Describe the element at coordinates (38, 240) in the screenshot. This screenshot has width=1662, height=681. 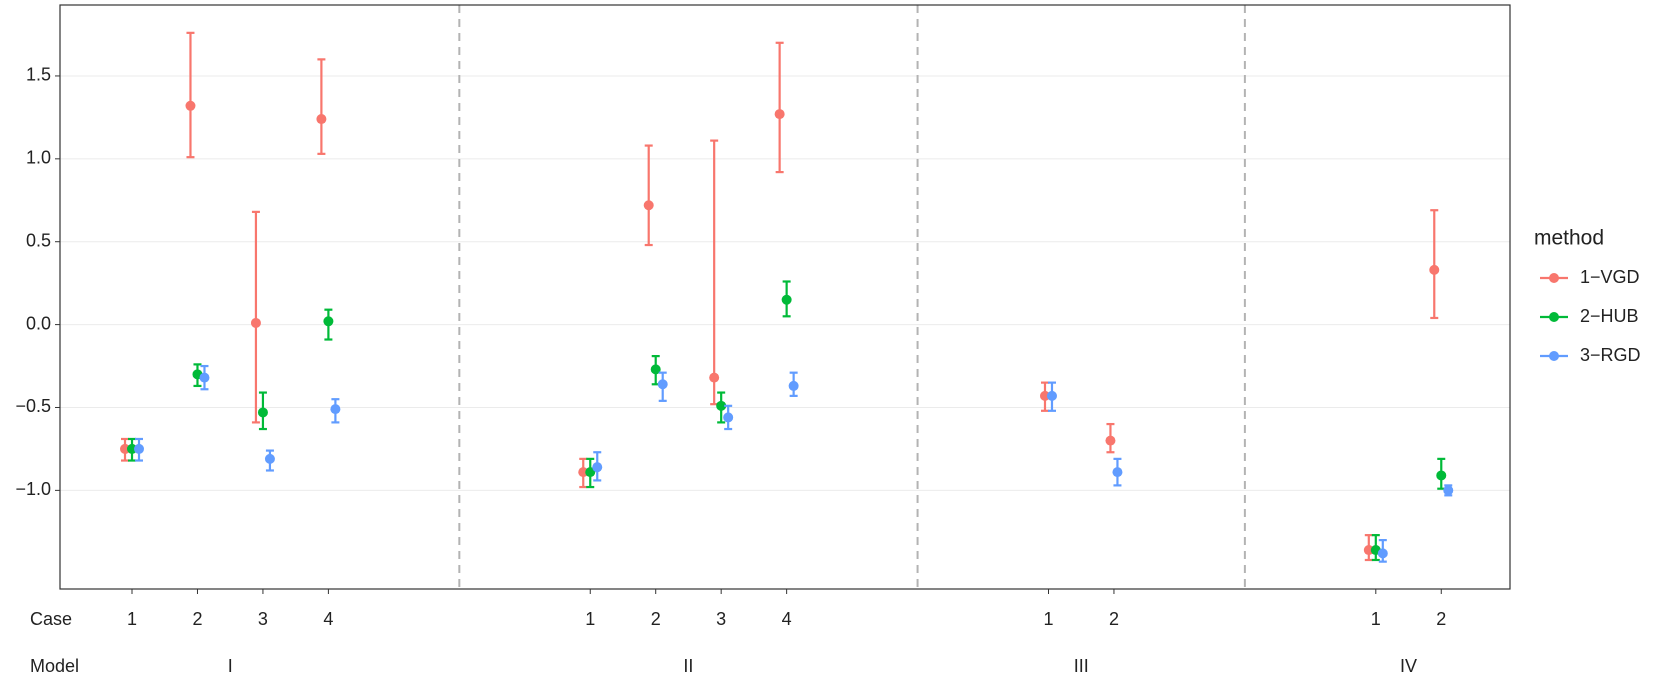
I see `y-tick-label: 0.5` at that location.